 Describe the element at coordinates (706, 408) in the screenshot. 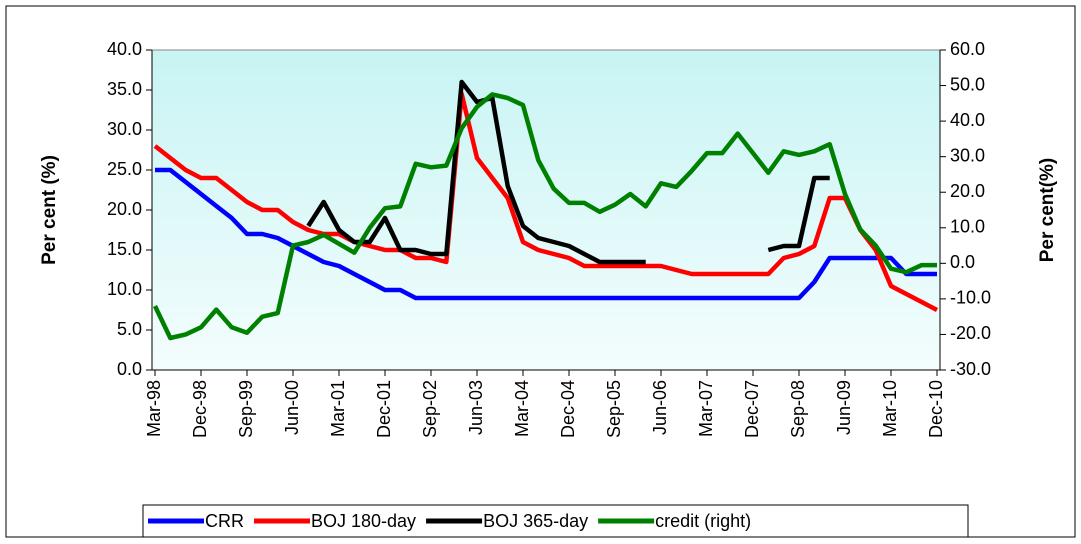

I see `x-tick-label: Mar-07` at that location.